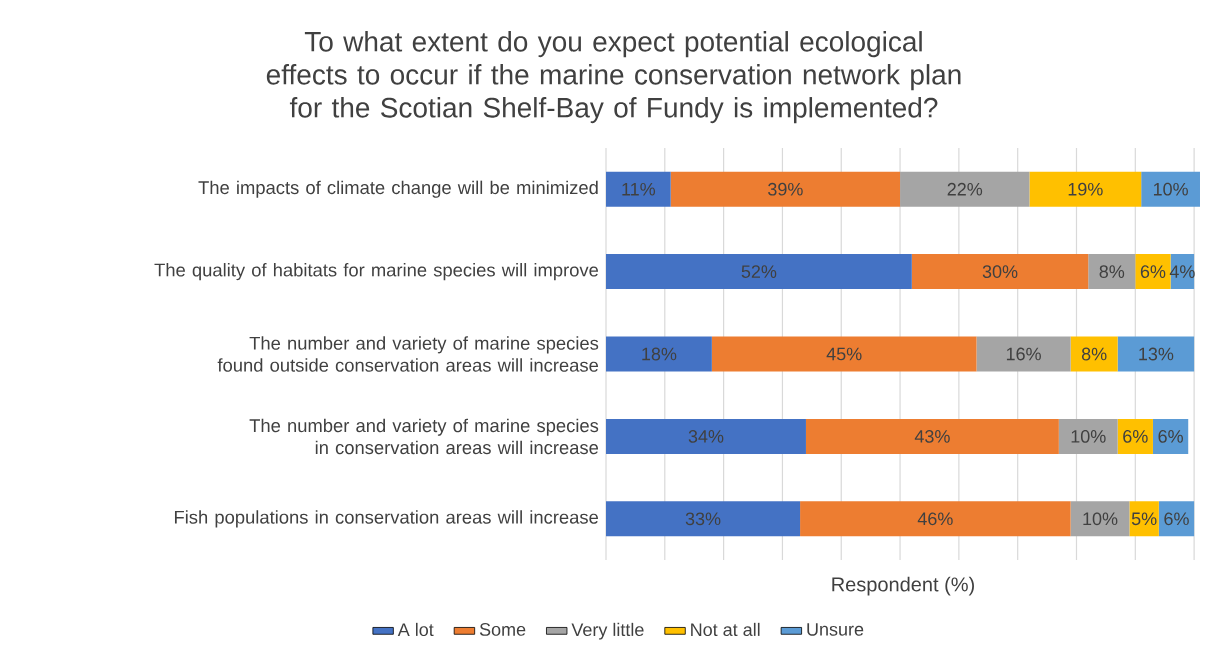 The height and width of the screenshot is (655, 1217). Describe the element at coordinates (386, 519) in the screenshot. I see `y-tick-label: Fish populations in conservation areas will increase` at that location.